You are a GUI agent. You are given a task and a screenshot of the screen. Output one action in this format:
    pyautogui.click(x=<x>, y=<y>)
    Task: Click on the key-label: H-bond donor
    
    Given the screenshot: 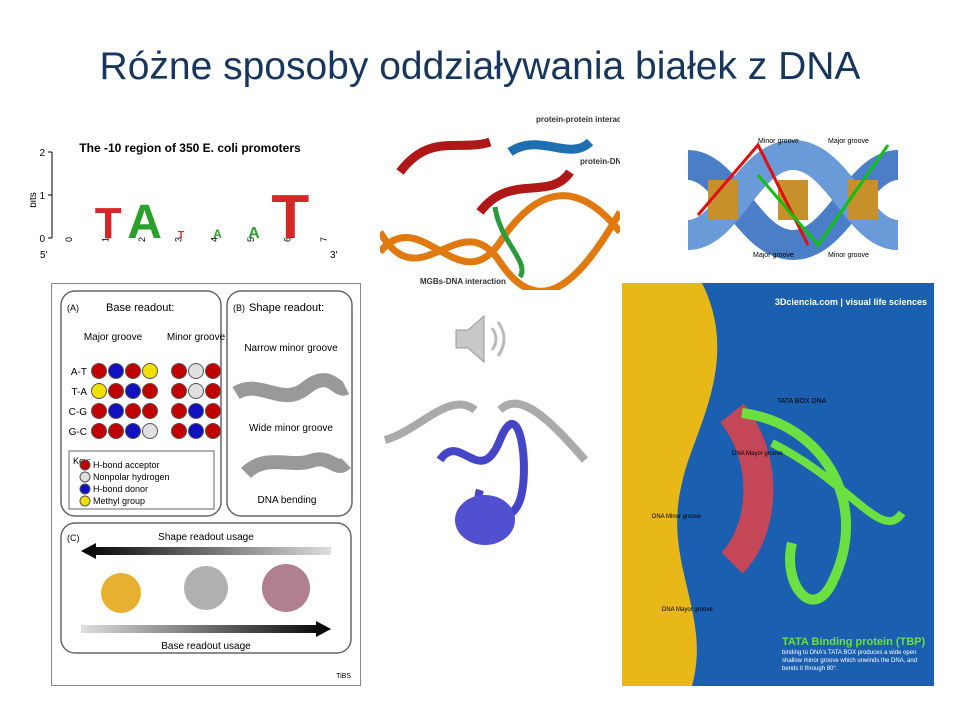 What is the action you would take?
    pyautogui.click(x=120, y=489)
    